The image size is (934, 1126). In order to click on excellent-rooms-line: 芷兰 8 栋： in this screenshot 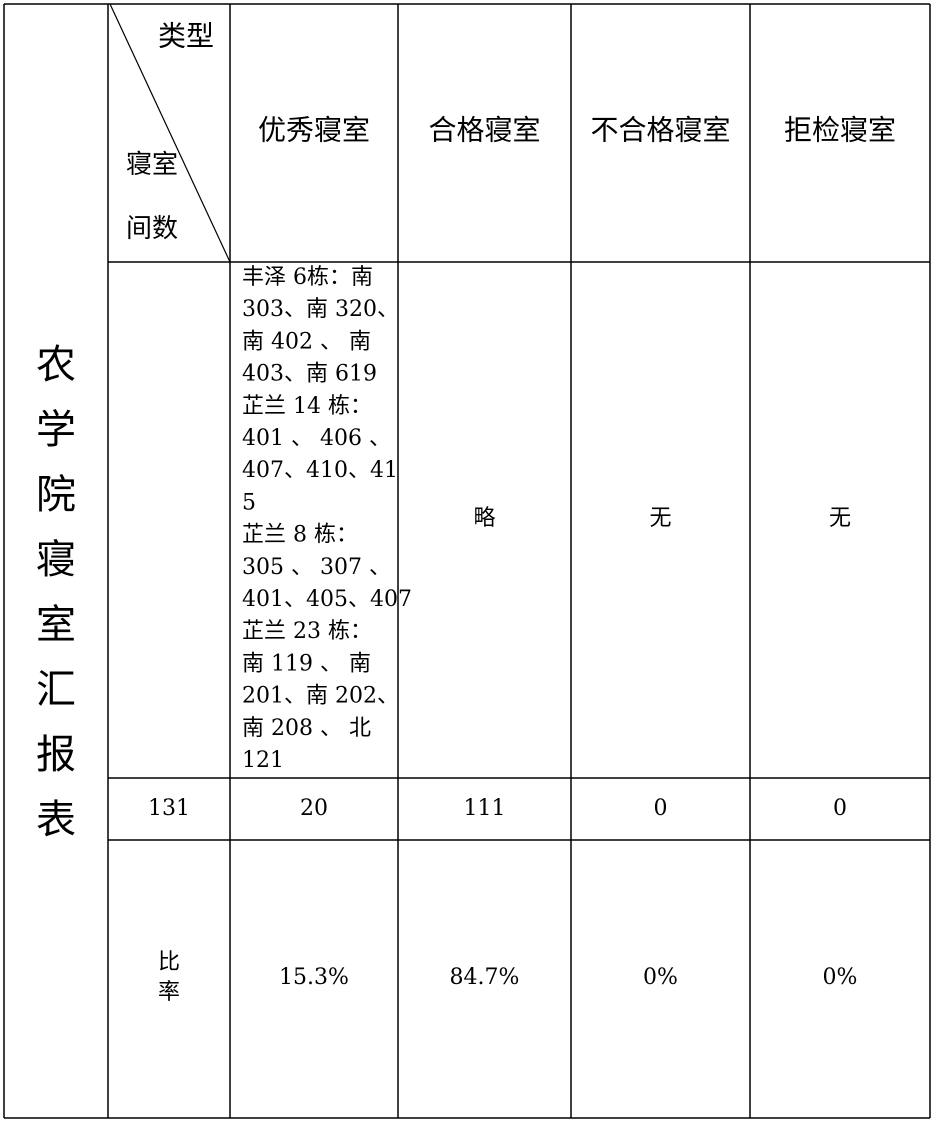, I will do `click(300, 535)`.